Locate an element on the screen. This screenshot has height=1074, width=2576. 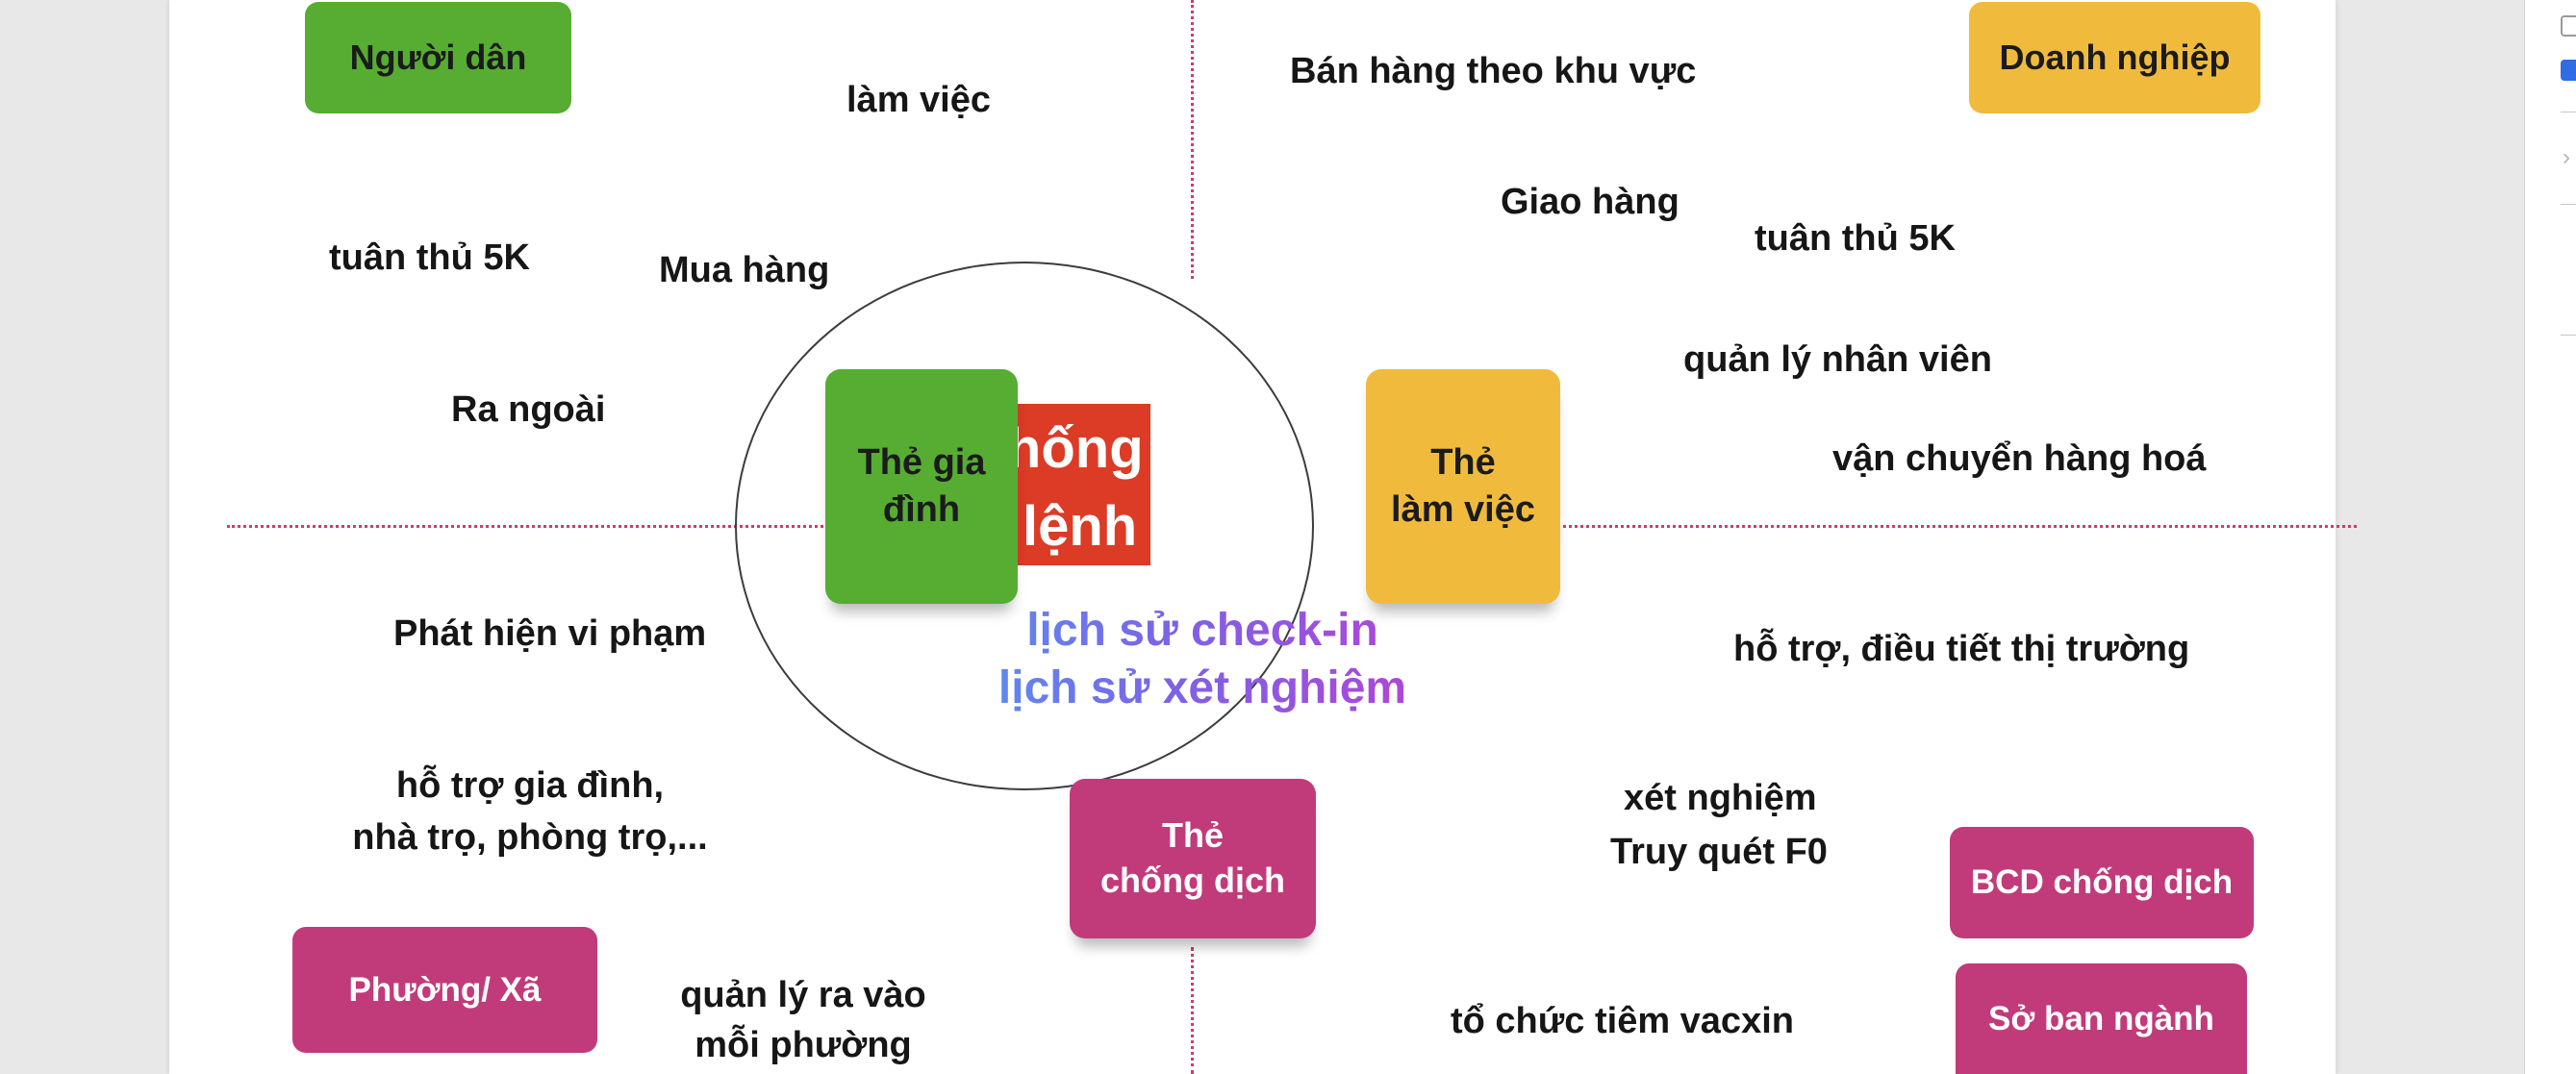
label-ra-ngoai: Ra ngoài is located at coordinates (528, 410).